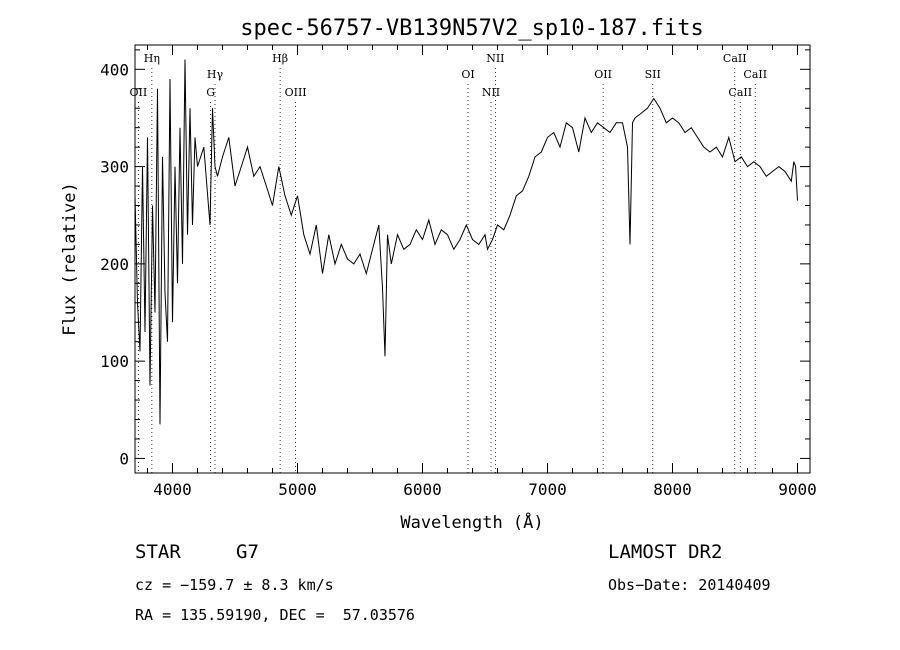  Describe the element at coordinates (172, 489) in the screenshot. I see `x-tick-label: 4000` at that location.